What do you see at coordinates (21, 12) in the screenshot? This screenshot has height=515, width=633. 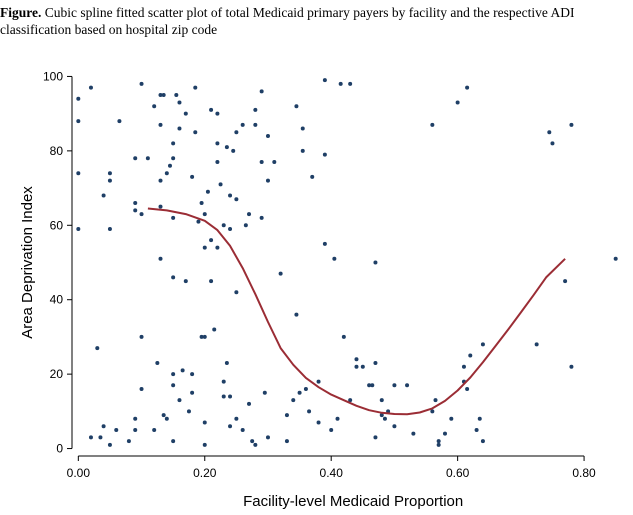 I see `caption-prefix: Figure.` at bounding box center [21, 12].